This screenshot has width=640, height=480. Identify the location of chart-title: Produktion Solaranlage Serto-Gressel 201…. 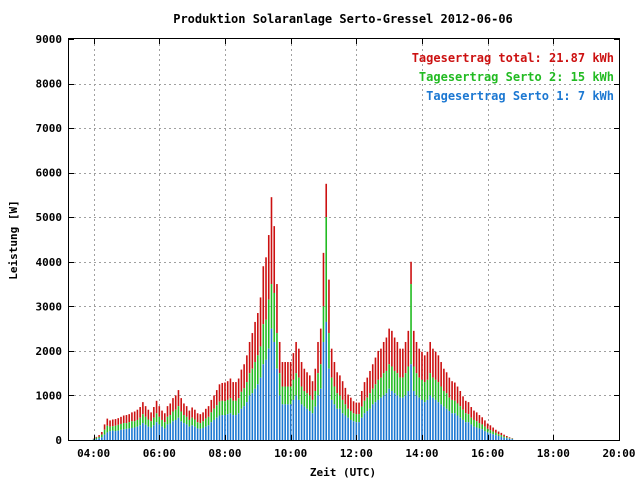
(343, 19).